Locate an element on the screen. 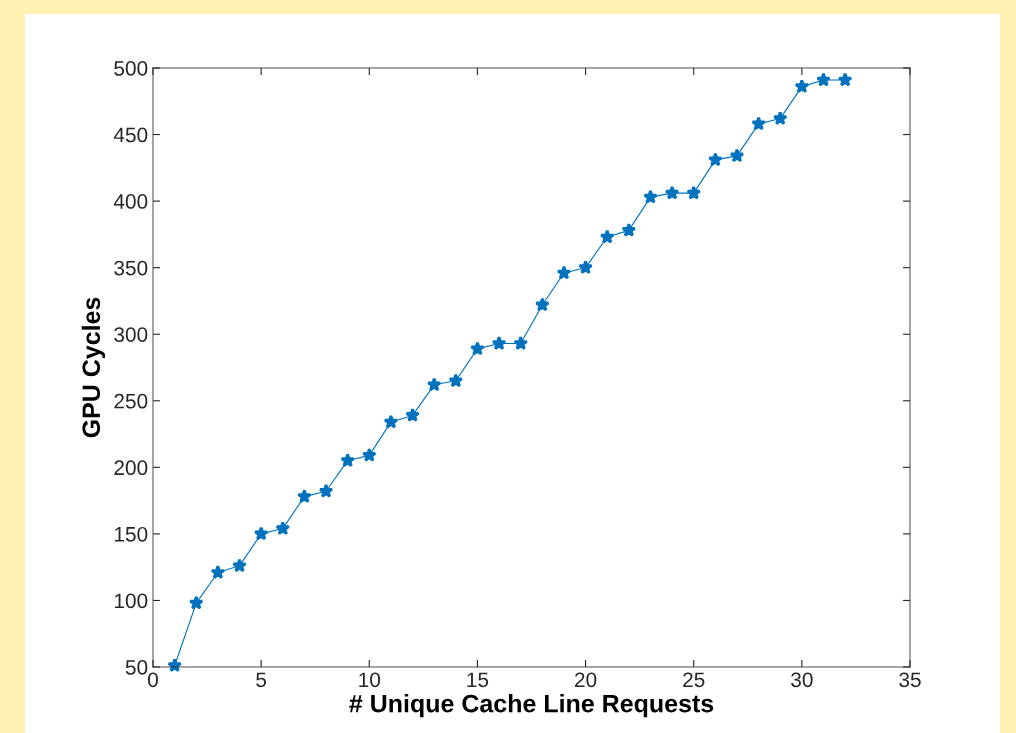  y-axis-title: GPU Cycles is located at coordinates (93, 367).